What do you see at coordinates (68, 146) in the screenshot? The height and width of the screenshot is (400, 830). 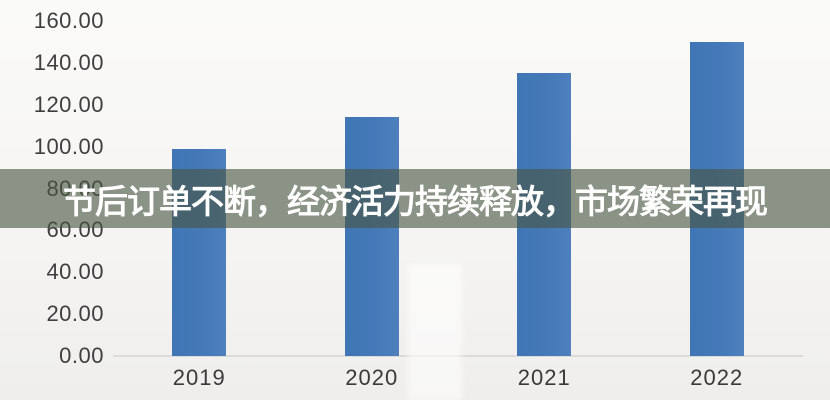 I see `y-axis-tick-label: 100.00` at bounding box center [68, 146].